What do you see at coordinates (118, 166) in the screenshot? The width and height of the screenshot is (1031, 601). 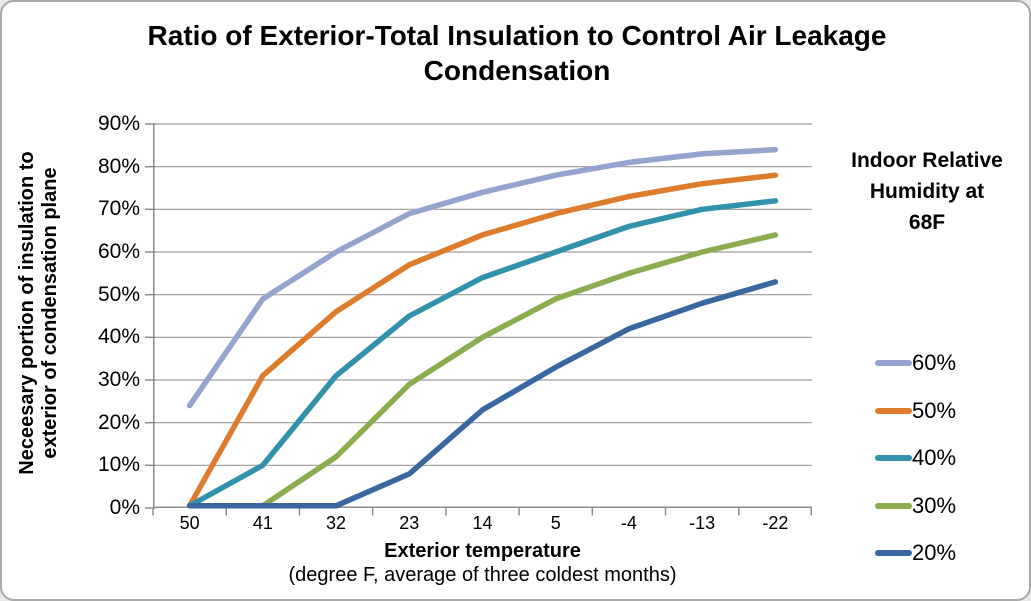 I see `y-tick-label: 80%` at bounding box center [118, 166].